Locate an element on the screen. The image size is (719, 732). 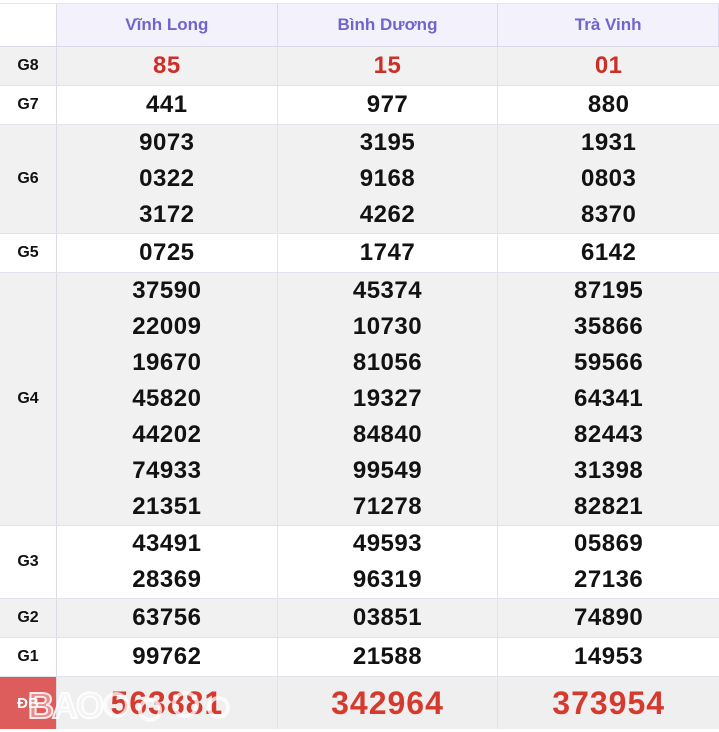
row-label: ĐB is located at coordinates (28, 703).